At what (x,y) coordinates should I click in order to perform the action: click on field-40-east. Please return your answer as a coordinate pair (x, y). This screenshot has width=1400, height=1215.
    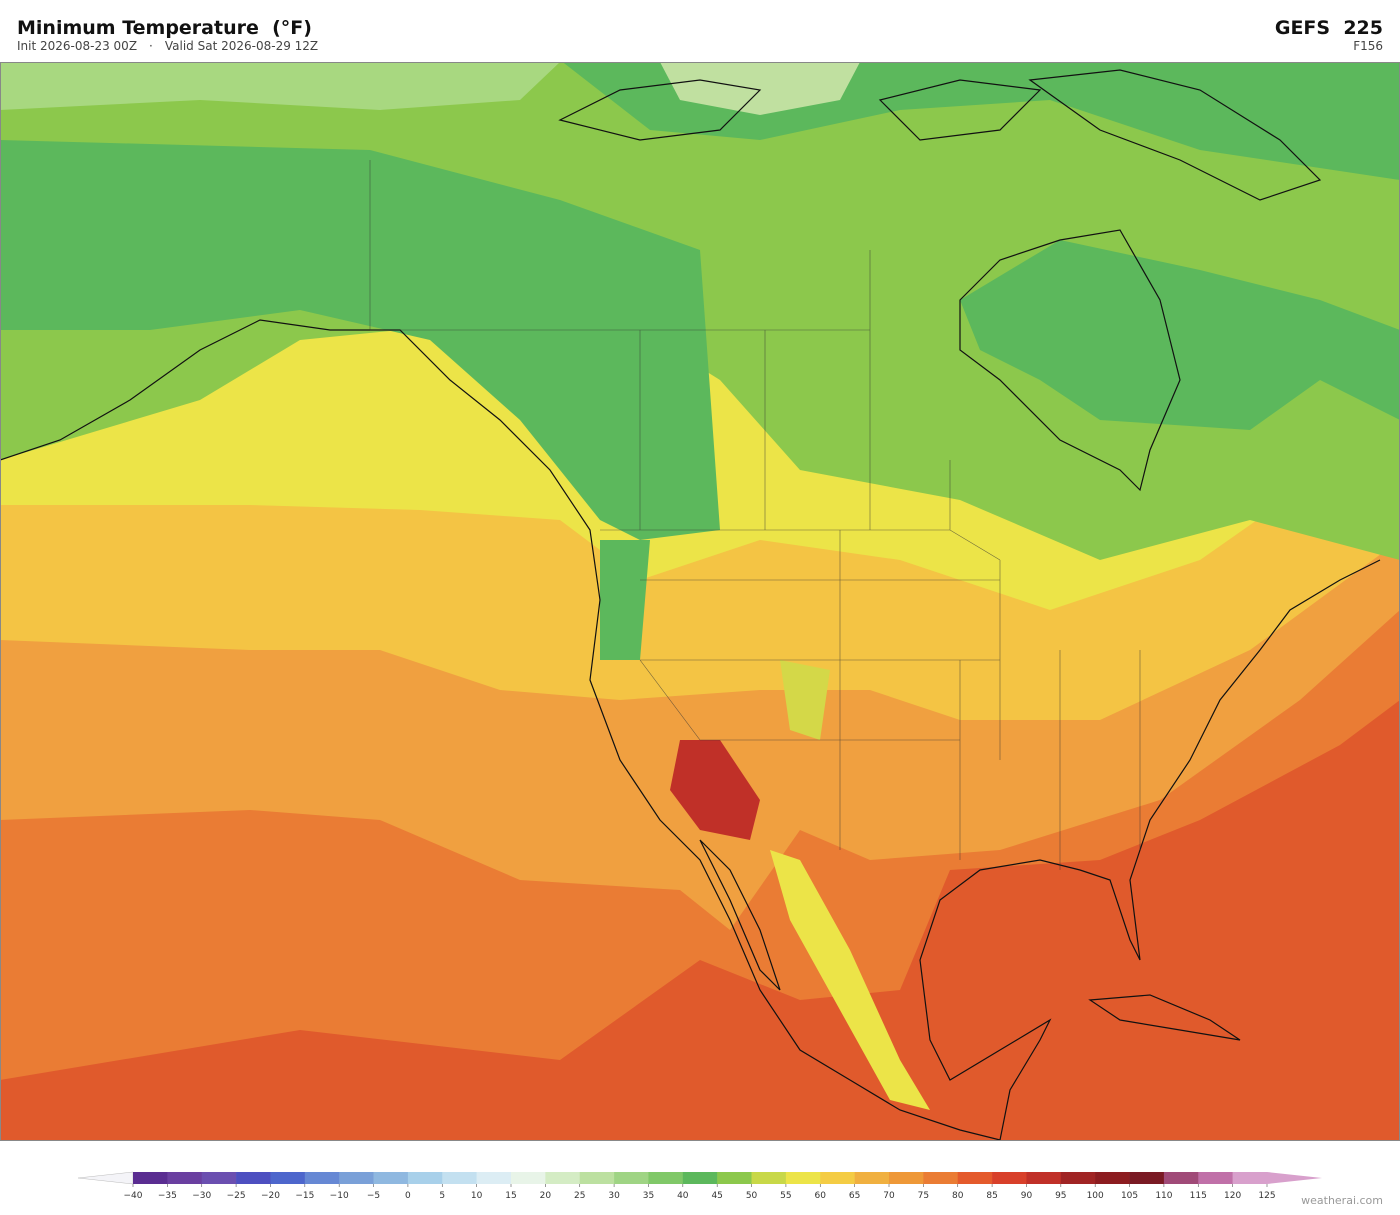
    Looking at the image, I should click on (1180, 335).